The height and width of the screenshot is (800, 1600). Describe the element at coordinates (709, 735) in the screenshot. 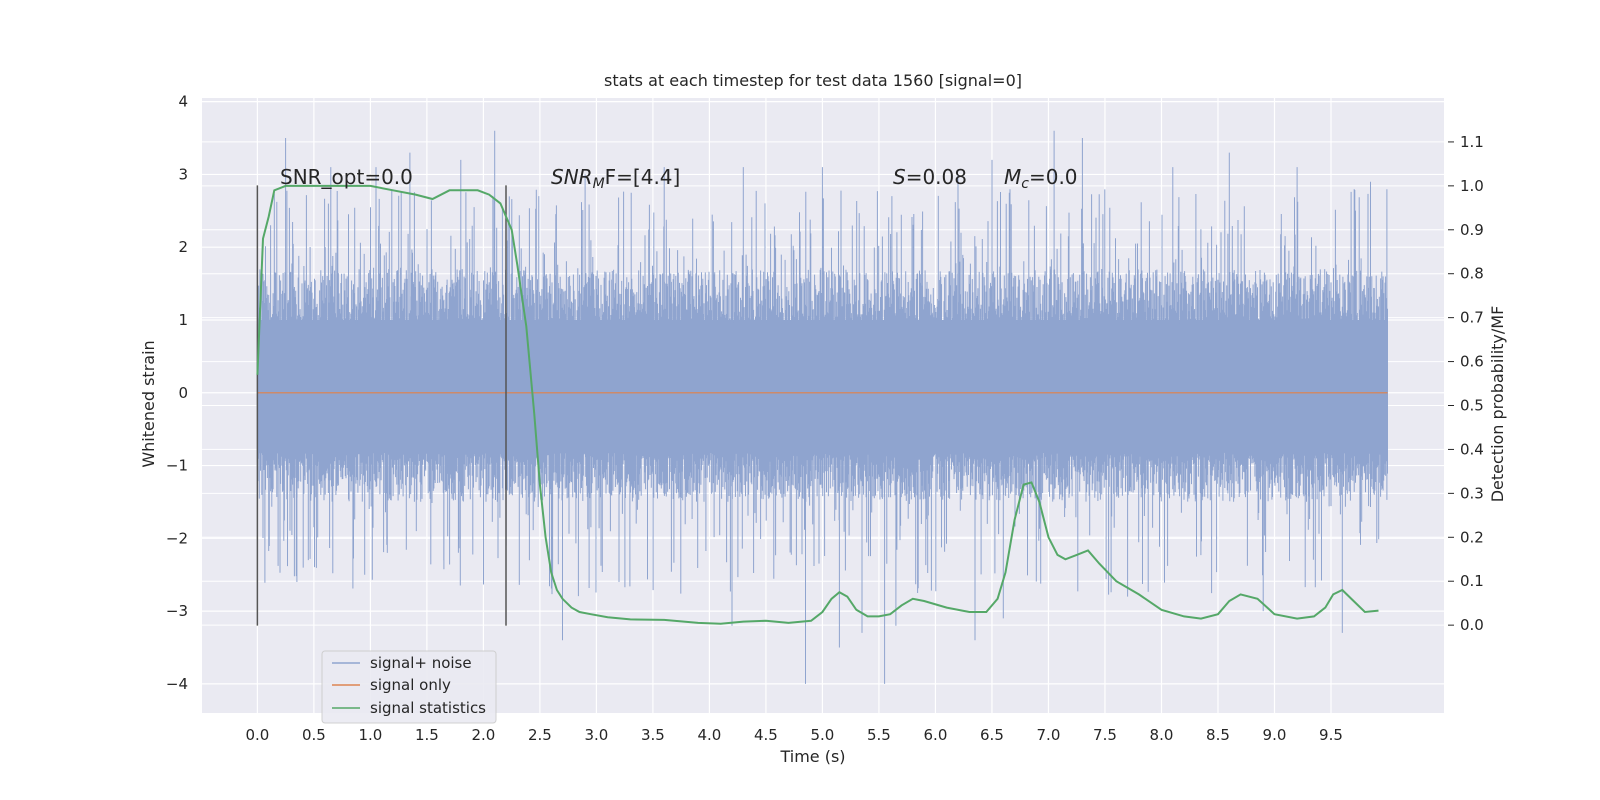

I see `x-tick-label: 4.0` at that location.